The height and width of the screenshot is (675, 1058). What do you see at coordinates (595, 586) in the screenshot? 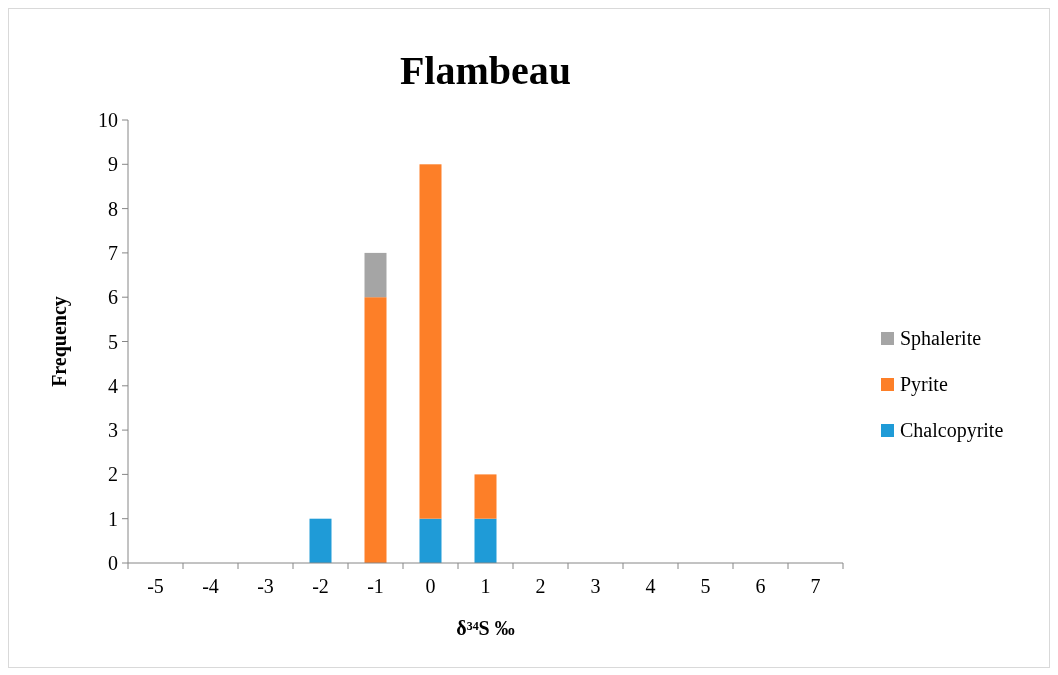
I see `x-tick-label: 3` at bounding box center [595, 586].